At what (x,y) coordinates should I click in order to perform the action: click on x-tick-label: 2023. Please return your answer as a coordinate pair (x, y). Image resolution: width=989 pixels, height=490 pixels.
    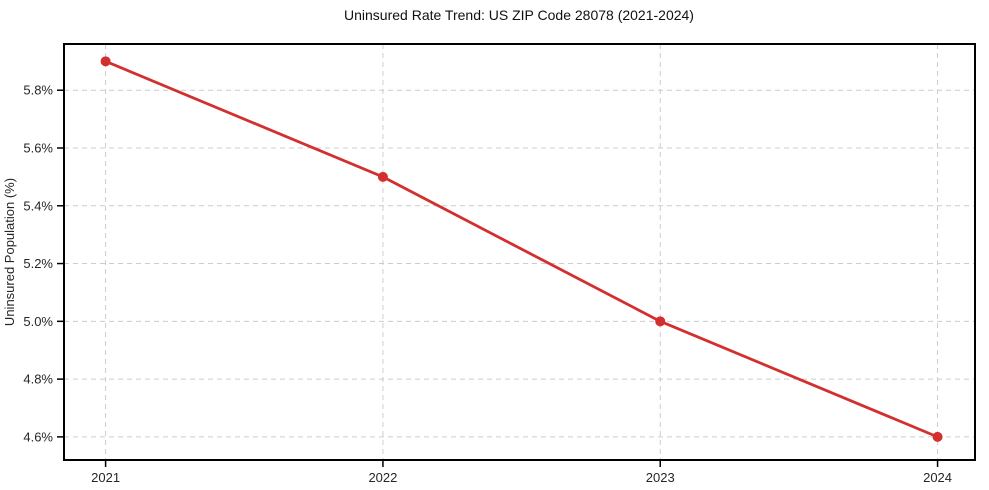
    Looking at the image, I should click on (660, 477).